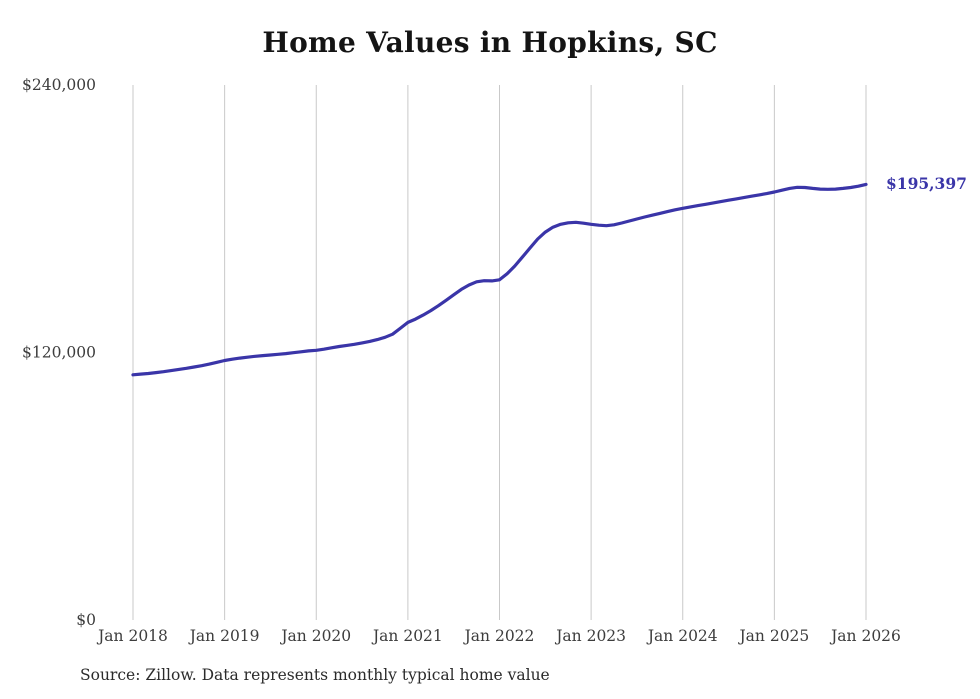 The width and height of the screenshot is (980, 699). Describe the element at coordinates (224, 636) in the screenshot. I see `x-axis-label: Jan 2019` at that location.